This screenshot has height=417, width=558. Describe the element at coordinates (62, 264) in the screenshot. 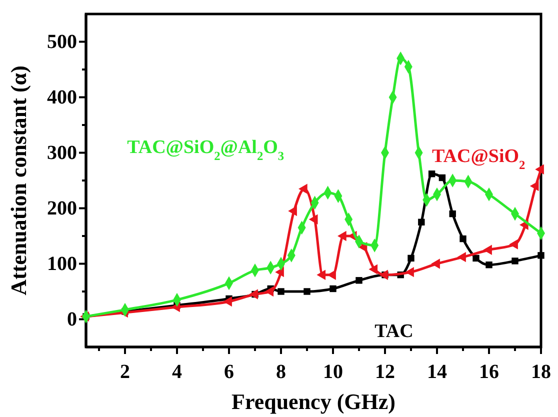

I see `y-tick-label: 100` at that location.